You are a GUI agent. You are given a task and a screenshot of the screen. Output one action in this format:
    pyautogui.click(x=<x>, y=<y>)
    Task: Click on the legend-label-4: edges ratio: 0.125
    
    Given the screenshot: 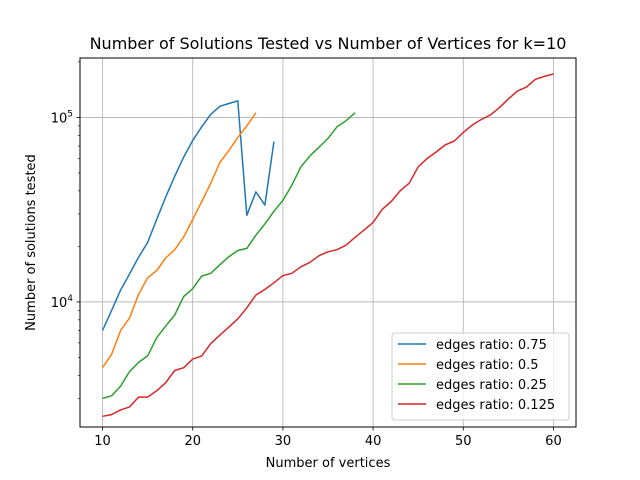 What is the action you would take?
    pyautogui.click(x=495, y=405)
    